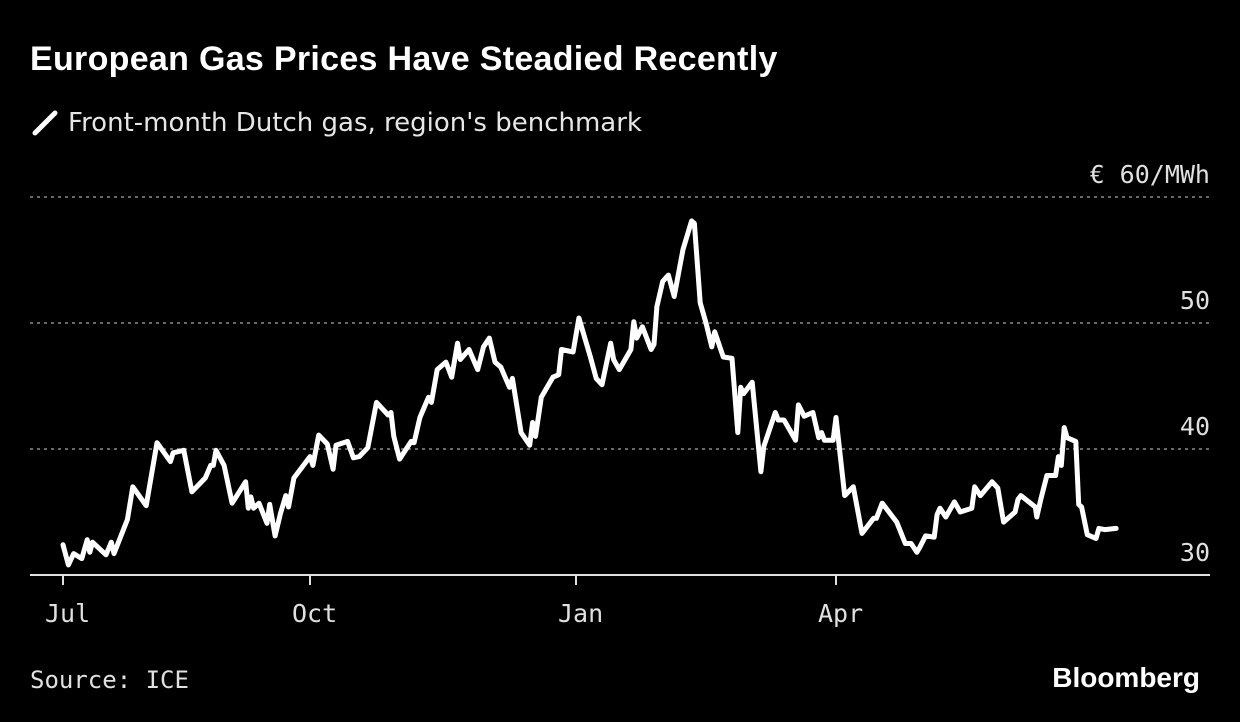 This screenshot has height=722, width=1240. Describe the element at coordinates (67, 613) in the screenshot. I see `x-tick-label: Jul` at that location.